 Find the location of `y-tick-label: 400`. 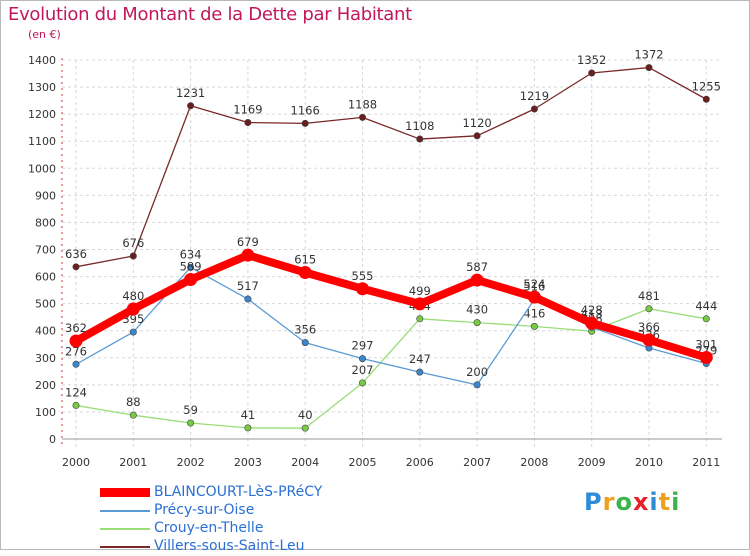

y-tick-label: 400 is located at coordinates (45, 331).